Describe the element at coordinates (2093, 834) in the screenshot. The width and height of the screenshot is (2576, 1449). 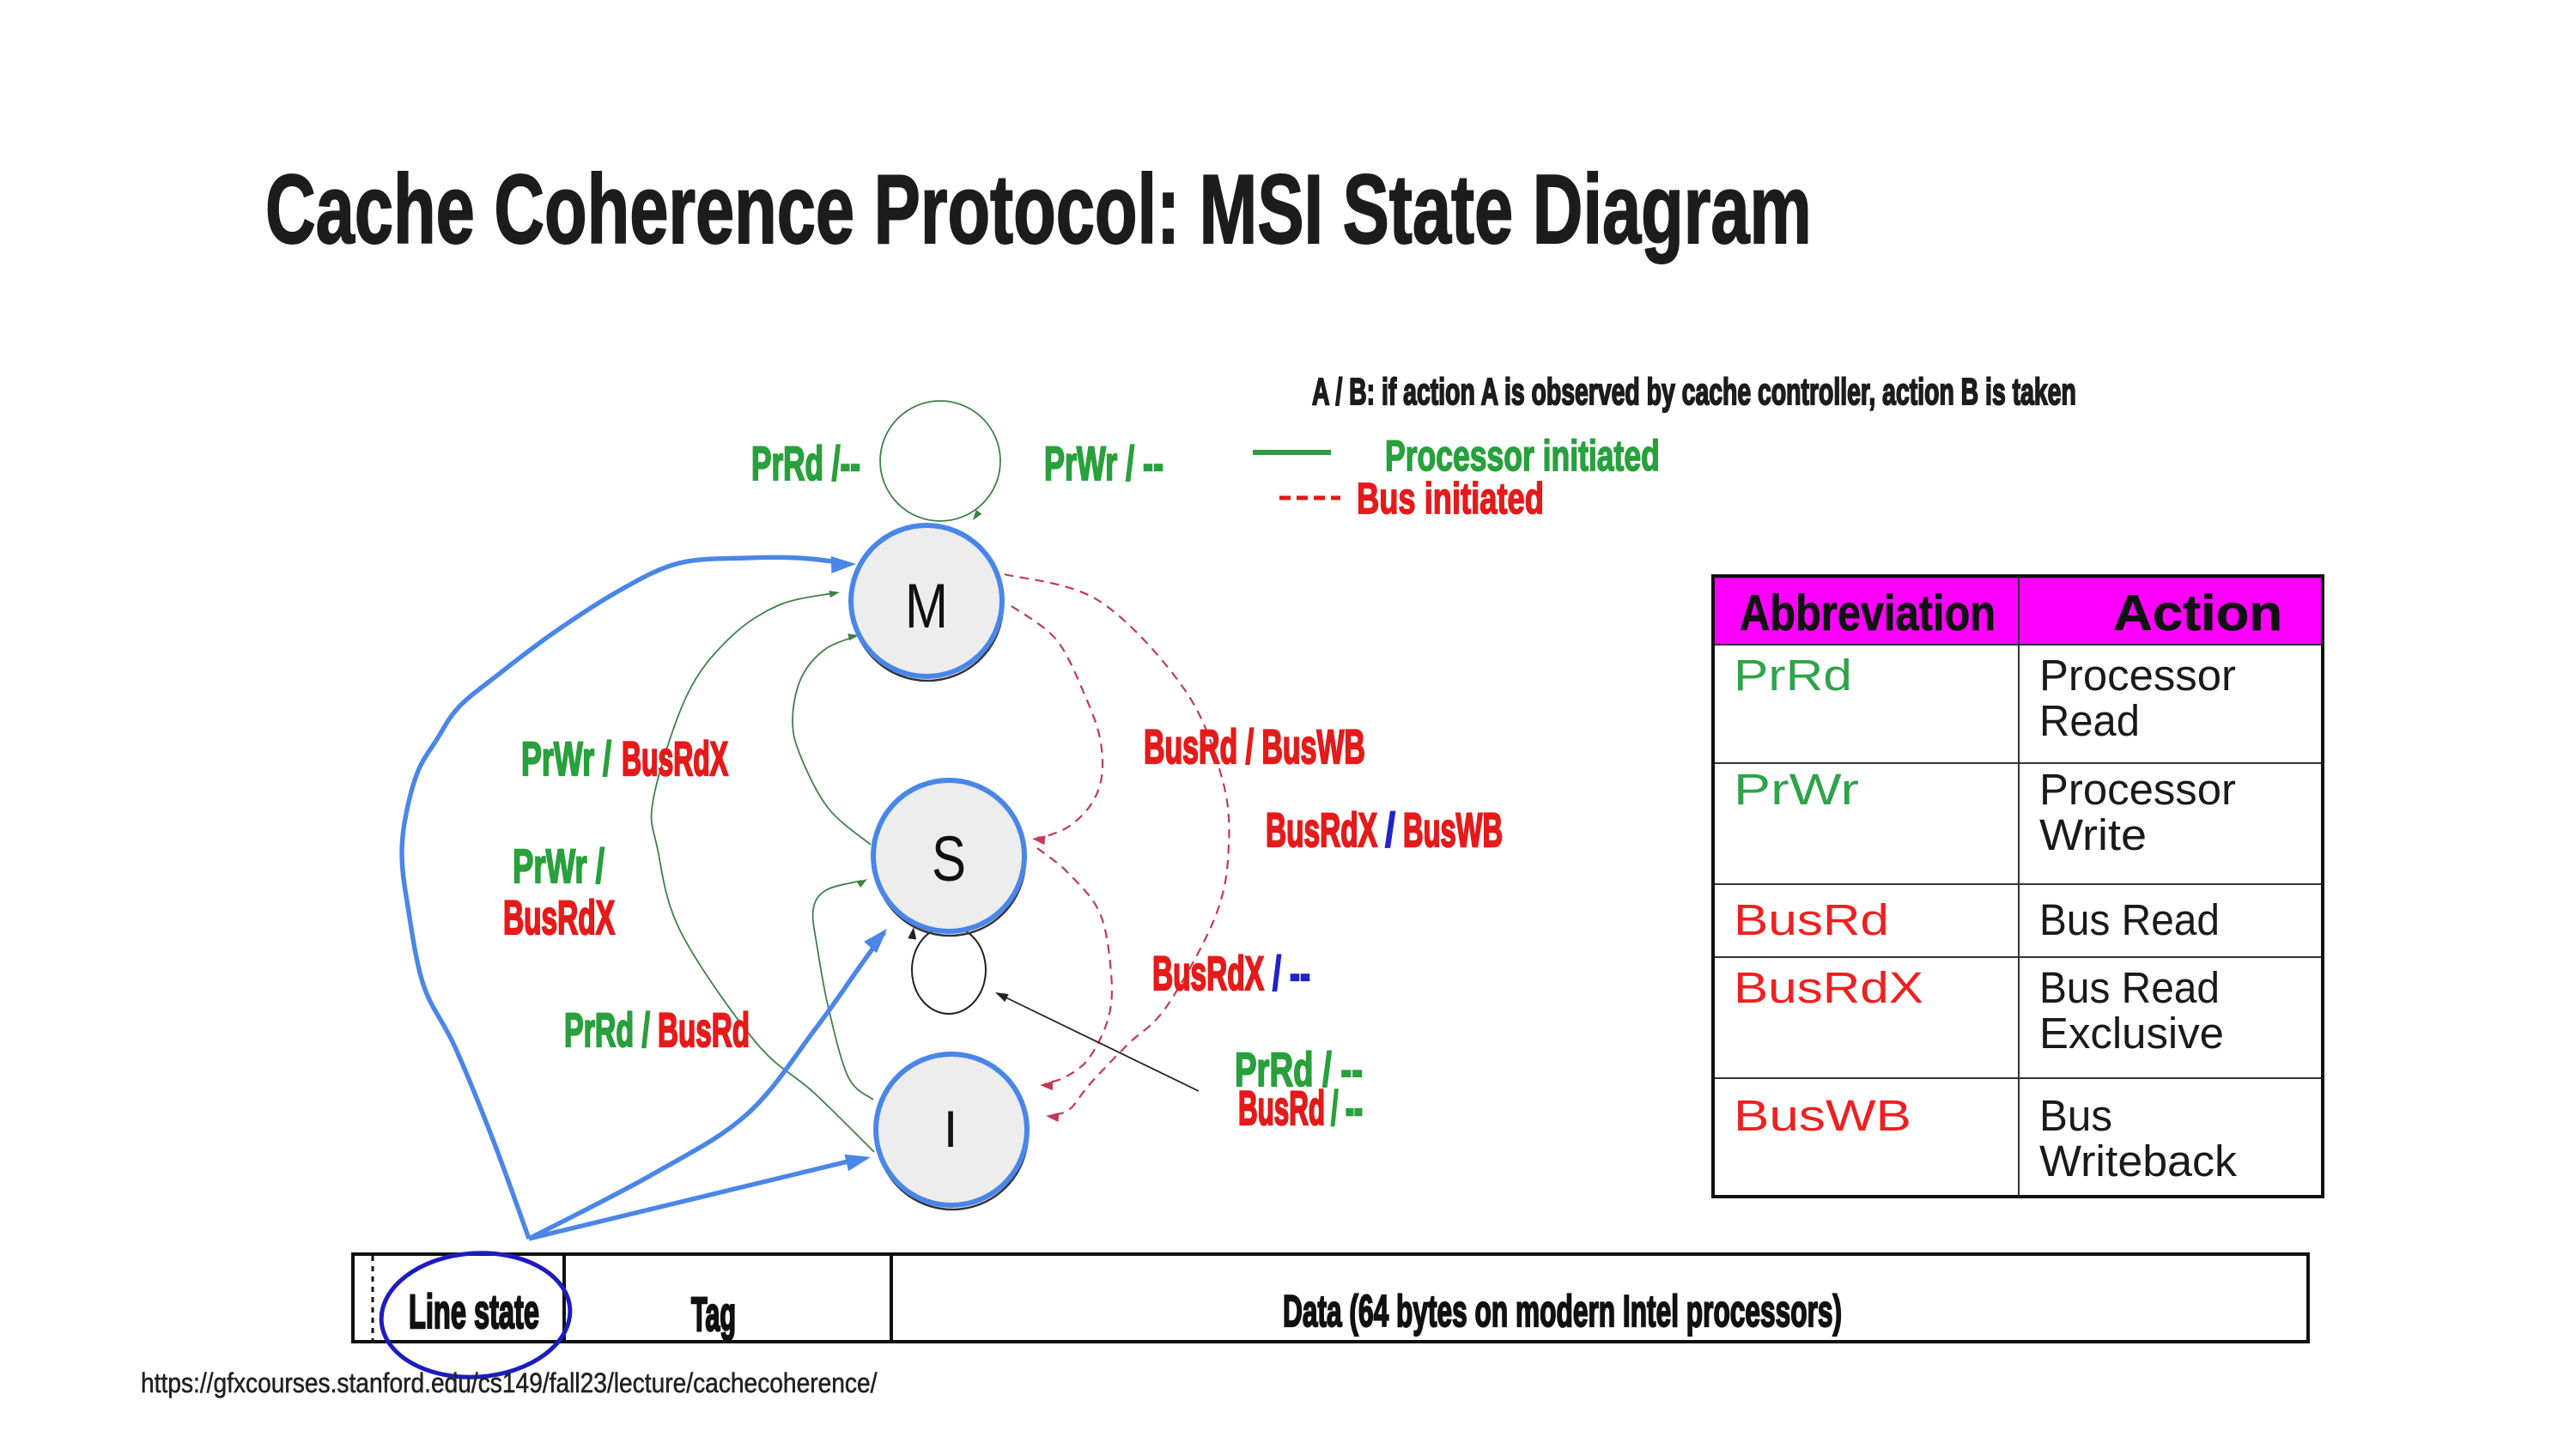
I see `svg-text: Write` at that location.